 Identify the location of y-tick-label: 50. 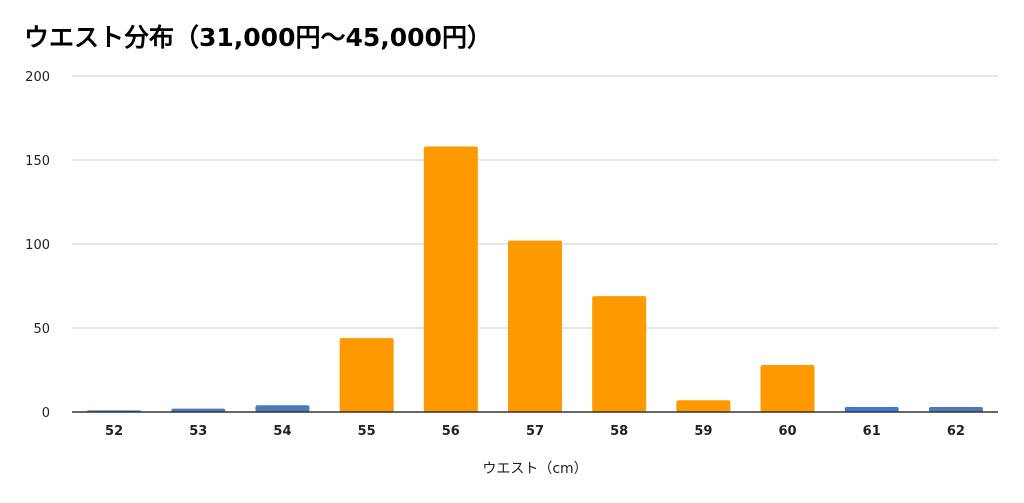
(41, 329).